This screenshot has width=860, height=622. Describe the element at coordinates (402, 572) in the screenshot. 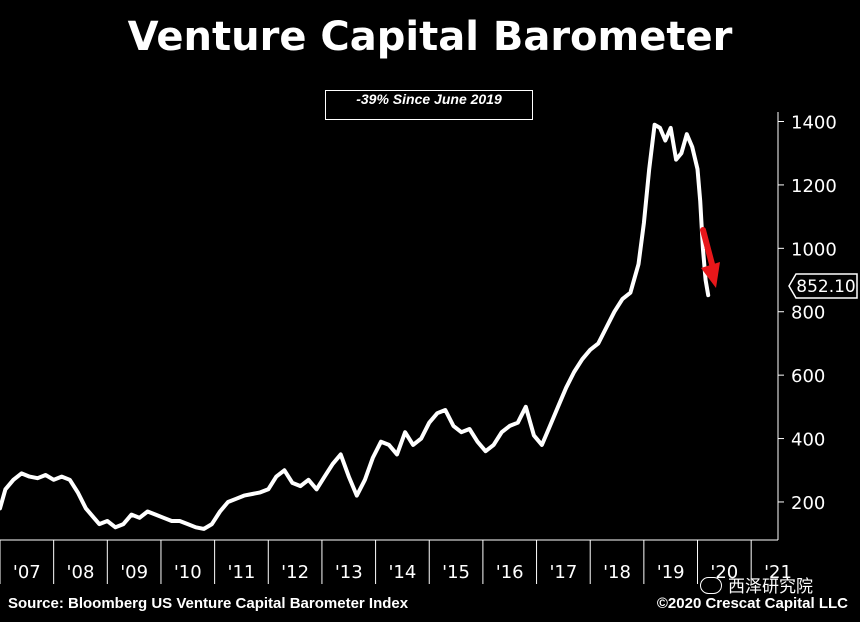

I see `x-tick-label: '14` at that location.